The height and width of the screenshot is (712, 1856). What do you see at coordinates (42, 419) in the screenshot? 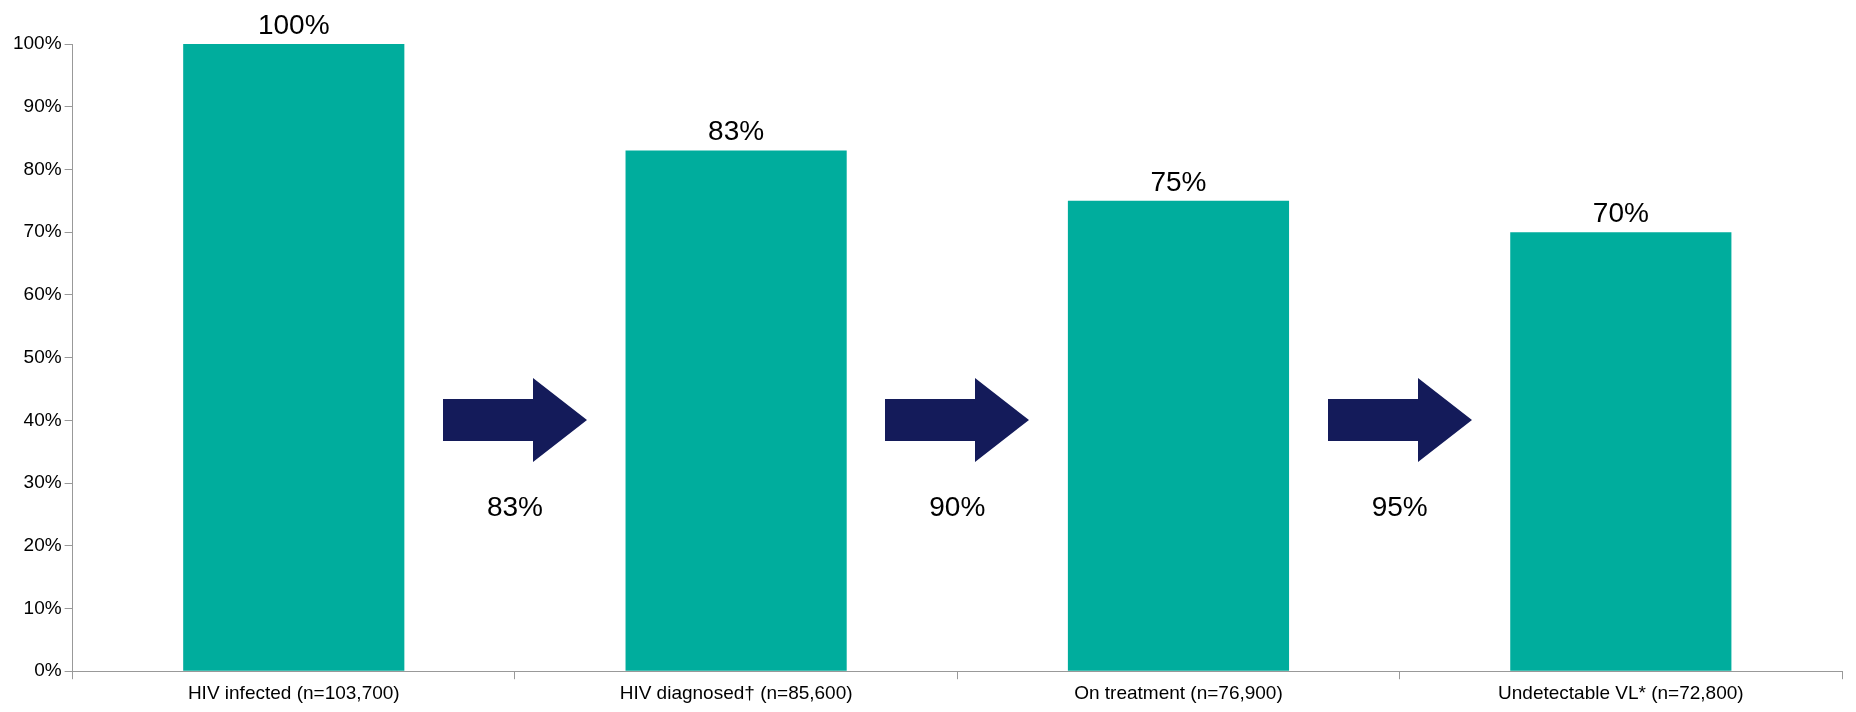
I see `y-tick-label: 40%` at bounding box center [42, 419].